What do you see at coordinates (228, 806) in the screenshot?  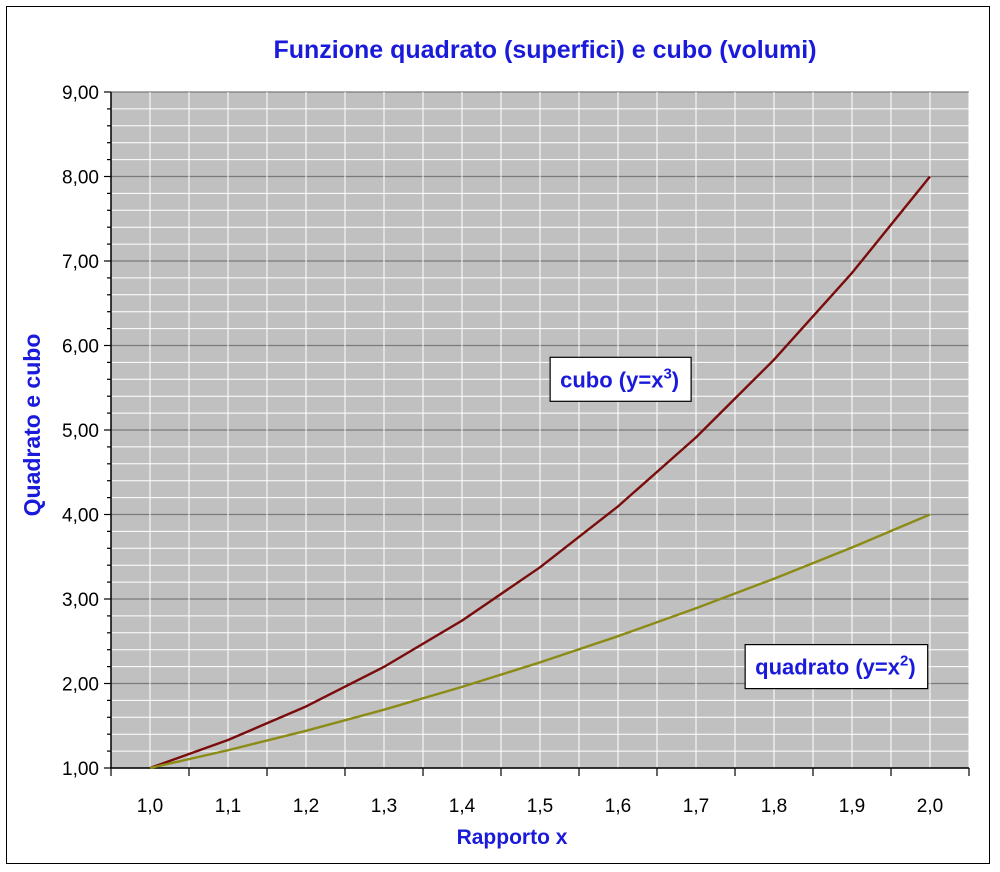 I see `x-tick-label: 1,1` at bounding box center [228, 806].